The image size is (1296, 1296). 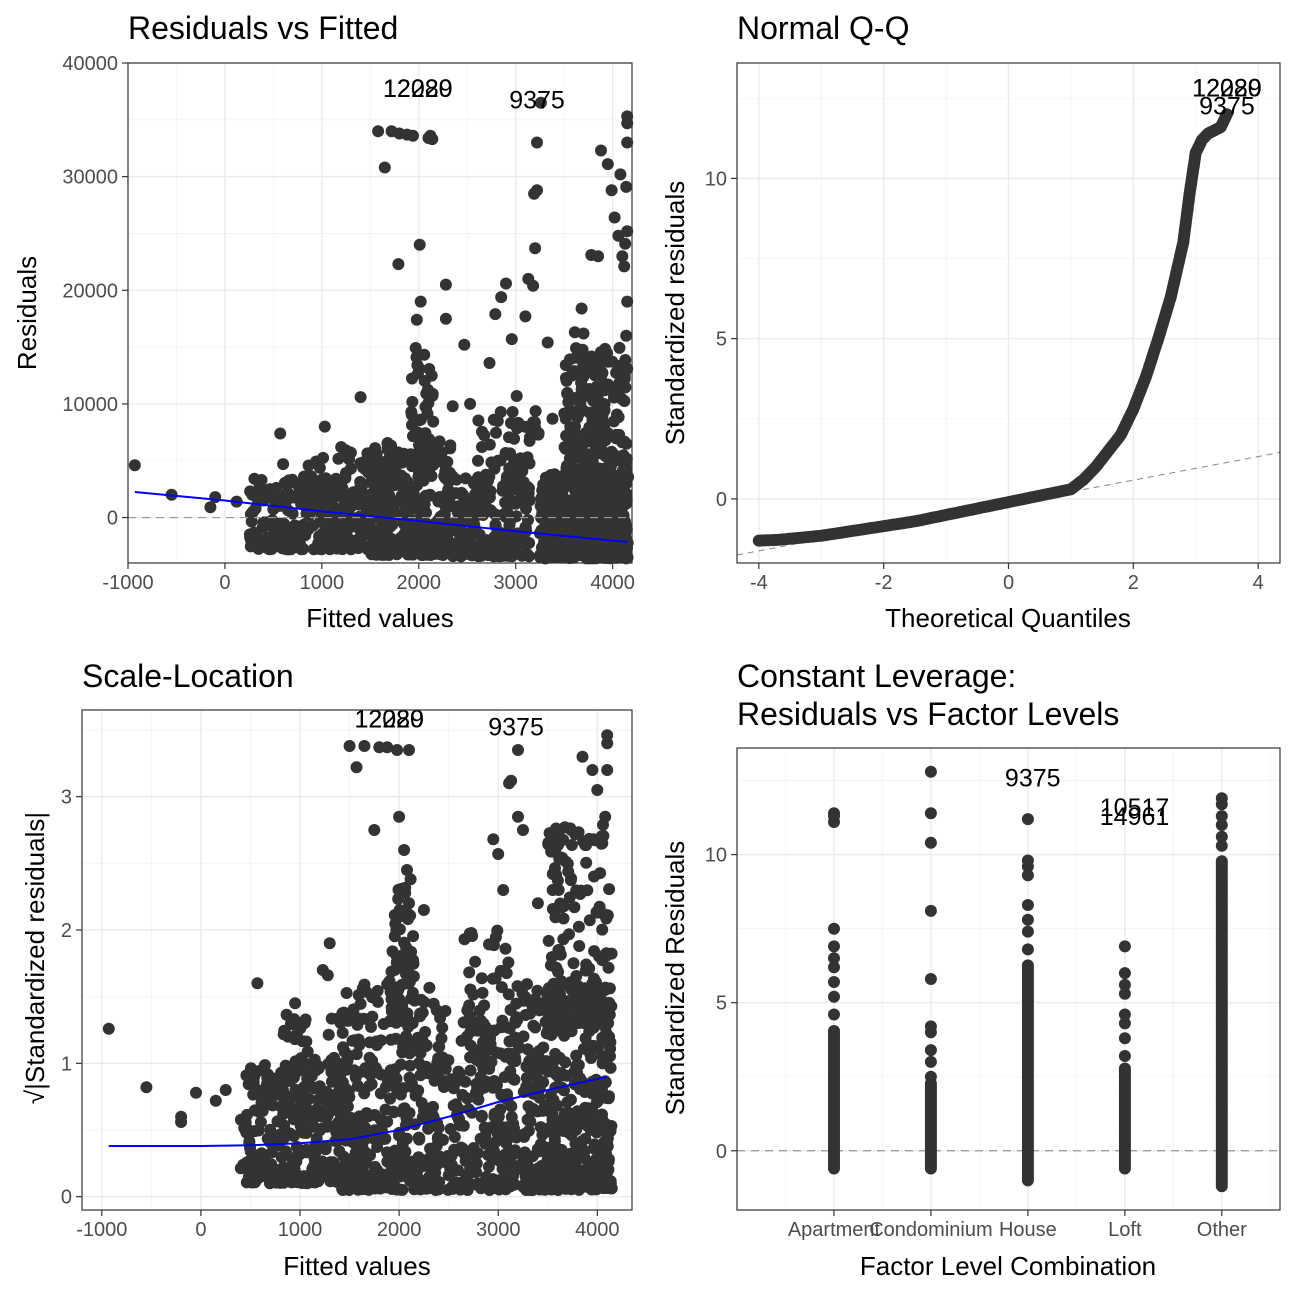 I want to click on residuals-vs-fitted-x-axis-title: Fitted values, so click(x=379, y=618).